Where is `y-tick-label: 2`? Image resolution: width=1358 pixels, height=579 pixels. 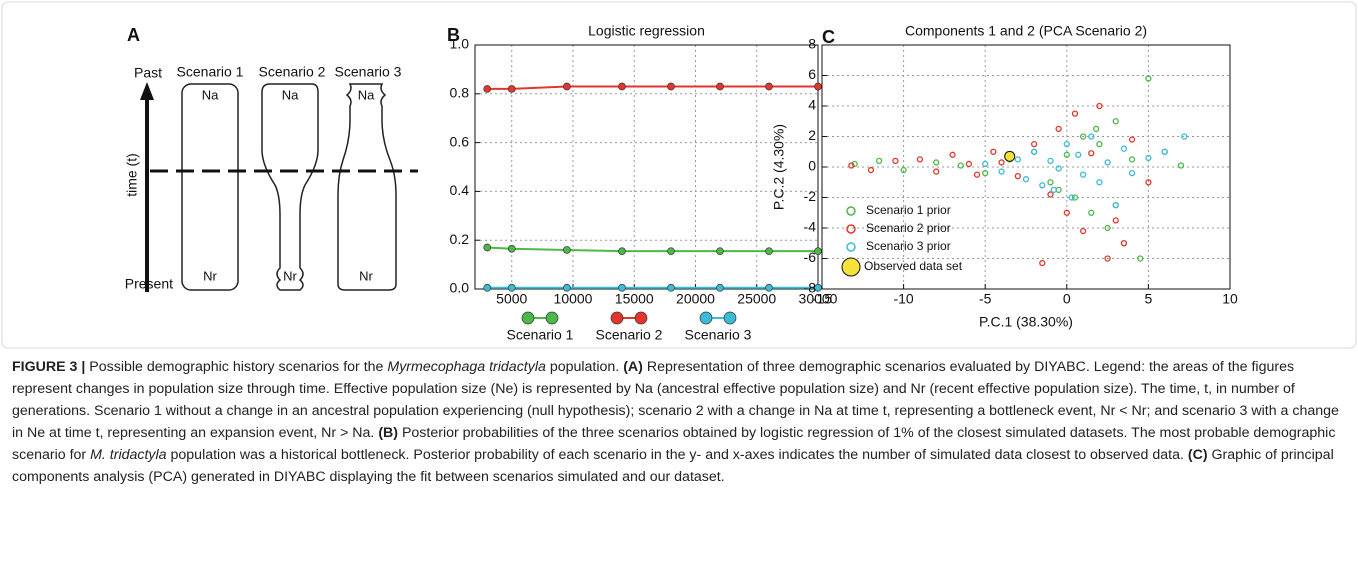 y-tick-label: 2 is located at coordinates (812, 135).